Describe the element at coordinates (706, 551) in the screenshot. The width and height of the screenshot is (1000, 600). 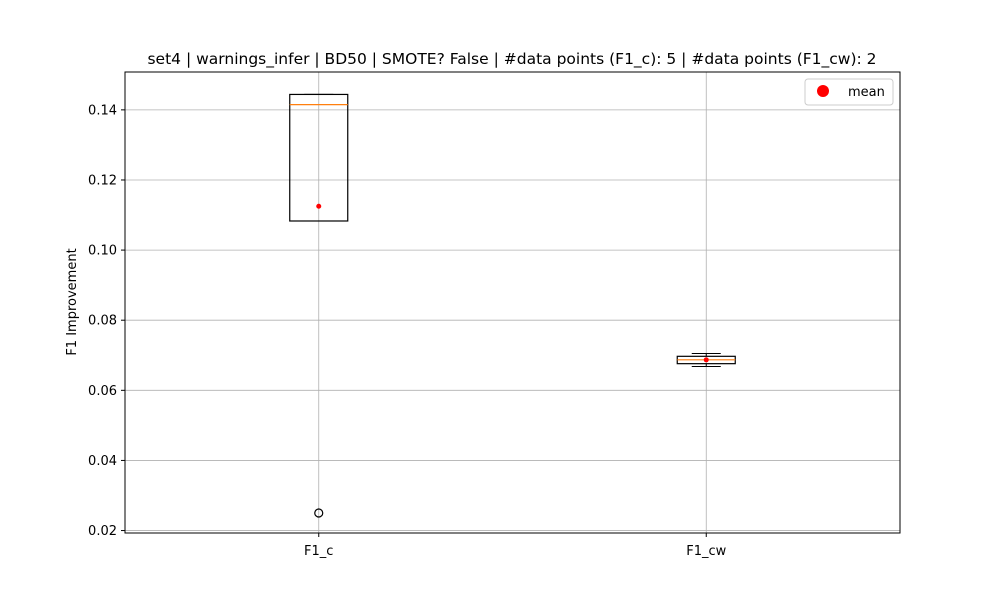
I see `x-tick-label: F1_cw` at that location.